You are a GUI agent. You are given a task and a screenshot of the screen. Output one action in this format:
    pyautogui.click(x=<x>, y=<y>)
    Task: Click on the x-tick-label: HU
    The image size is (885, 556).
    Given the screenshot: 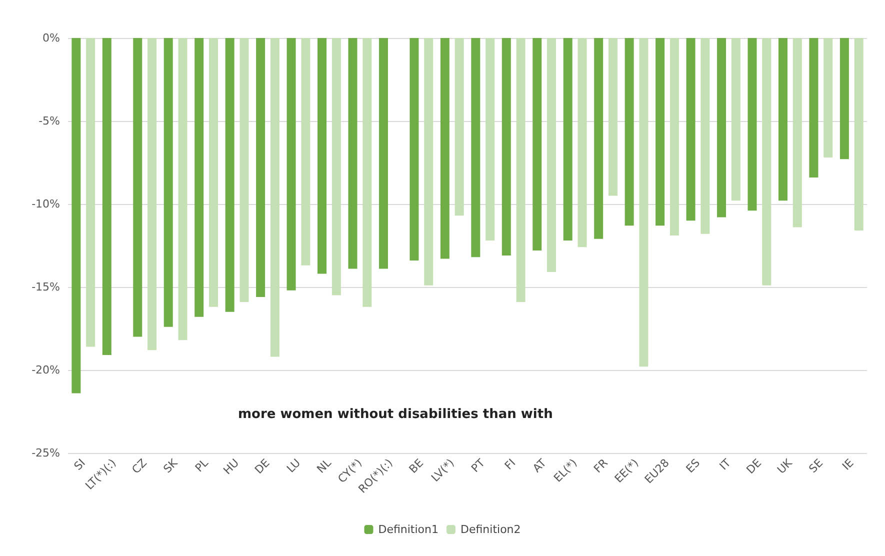 What is the action you would take?
    pyautogui.click(x=231, y=467)
    